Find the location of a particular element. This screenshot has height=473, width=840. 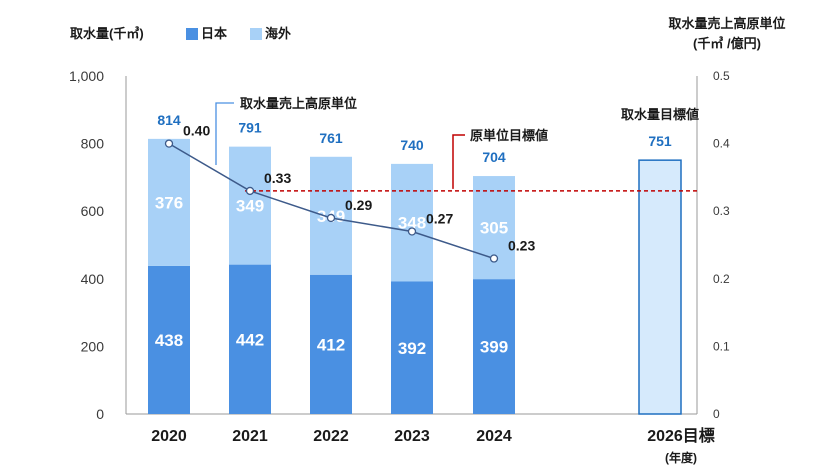

y-tick-right: 0.4 is located at coordinates (721, 144).